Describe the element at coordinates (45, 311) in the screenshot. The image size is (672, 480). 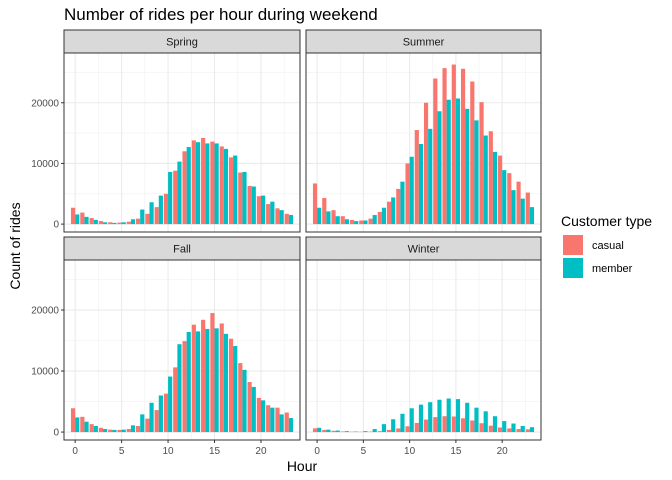
I see `y-tick-label: 20000` at that location.